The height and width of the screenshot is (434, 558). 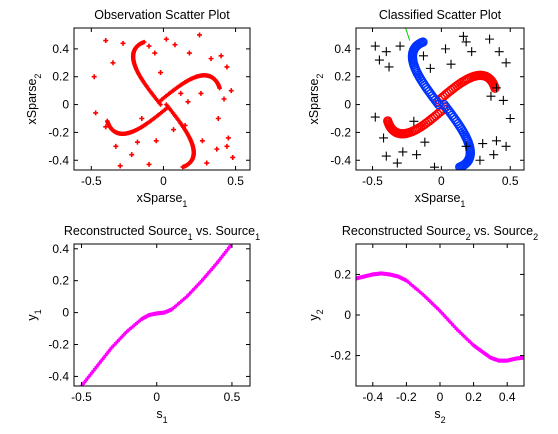 What do you see at coordinates (440, 15) in the screenshot?
I see `chart-title: Classified Scatter Plot` at bounding box center [440, 15].